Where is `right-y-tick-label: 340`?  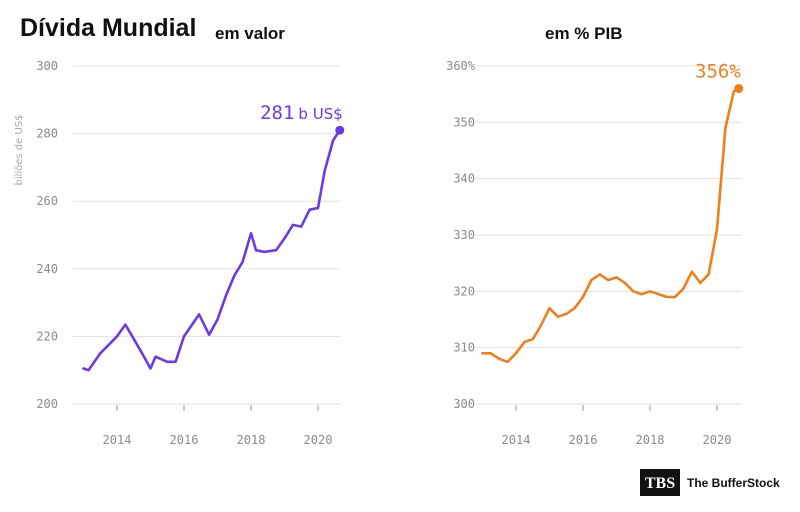 right-y-tick-label: 340 is located at coordinates (464, 179).